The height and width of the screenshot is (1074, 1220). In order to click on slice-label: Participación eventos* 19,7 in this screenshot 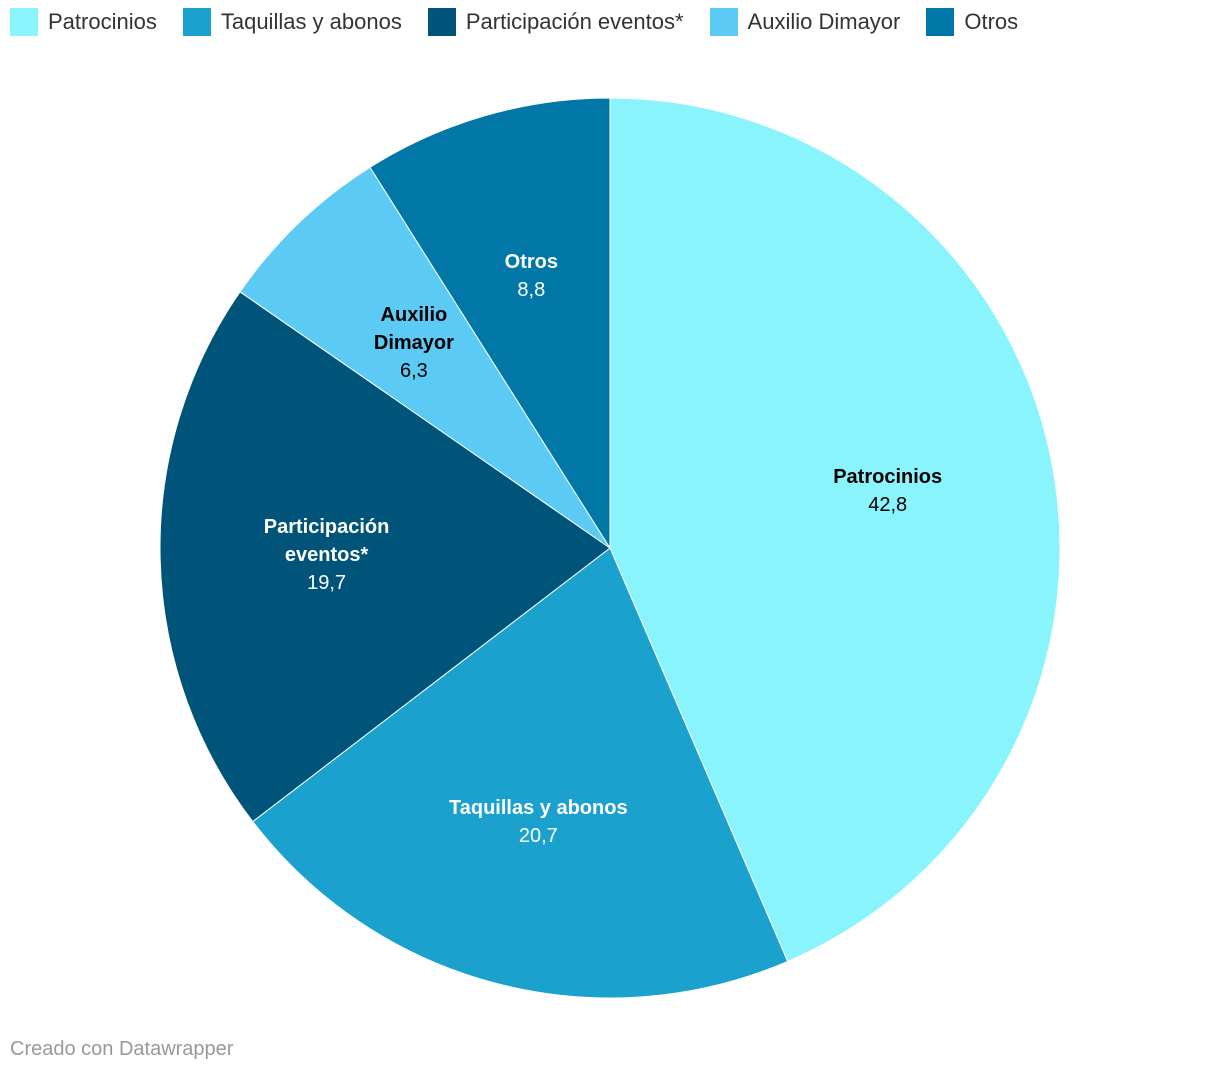, I will do `click(327, 555)`.